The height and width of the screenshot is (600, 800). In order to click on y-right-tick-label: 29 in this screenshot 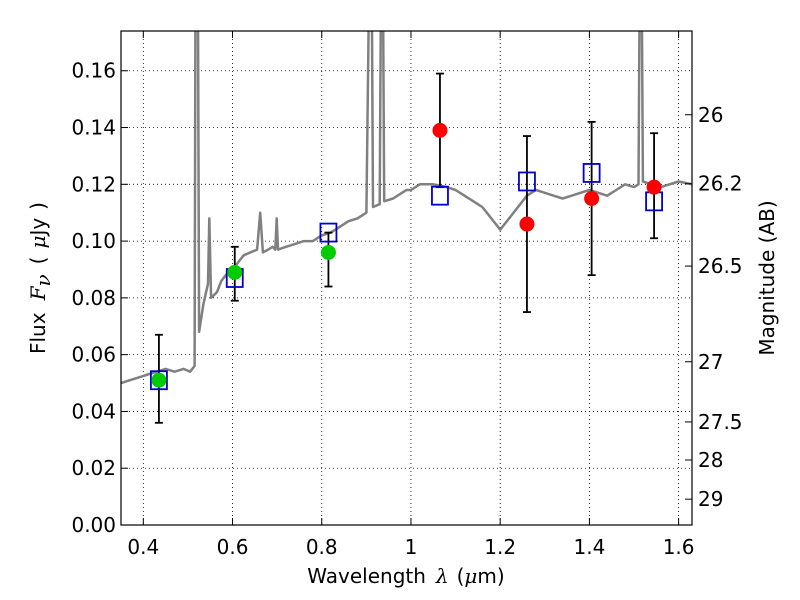, I will do `click(710, 499)`.